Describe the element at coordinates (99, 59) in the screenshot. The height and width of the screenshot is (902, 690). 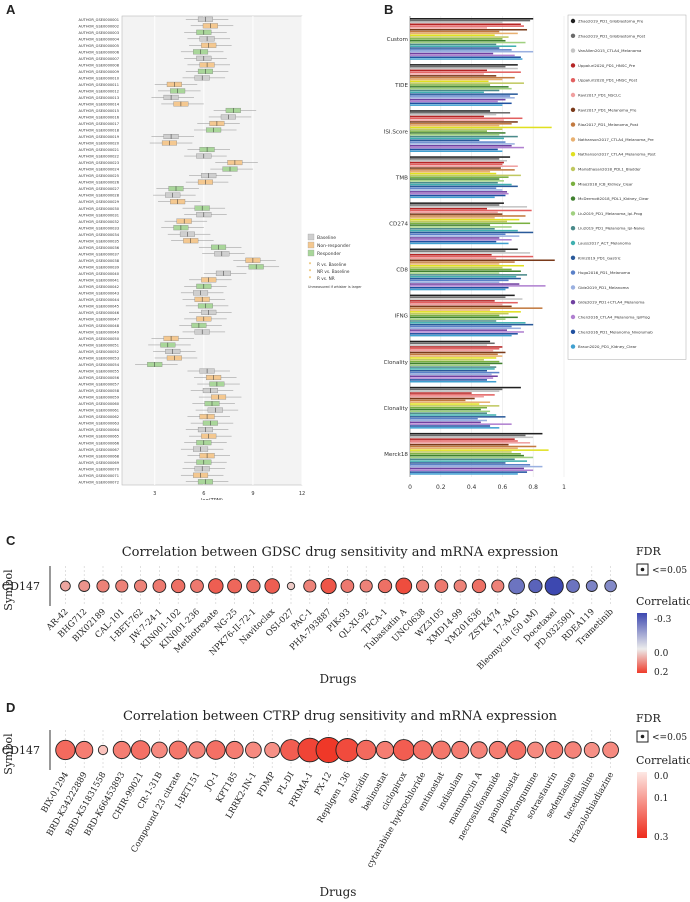
I see `category-label: AUTHOR_GSE0000007` at that location.